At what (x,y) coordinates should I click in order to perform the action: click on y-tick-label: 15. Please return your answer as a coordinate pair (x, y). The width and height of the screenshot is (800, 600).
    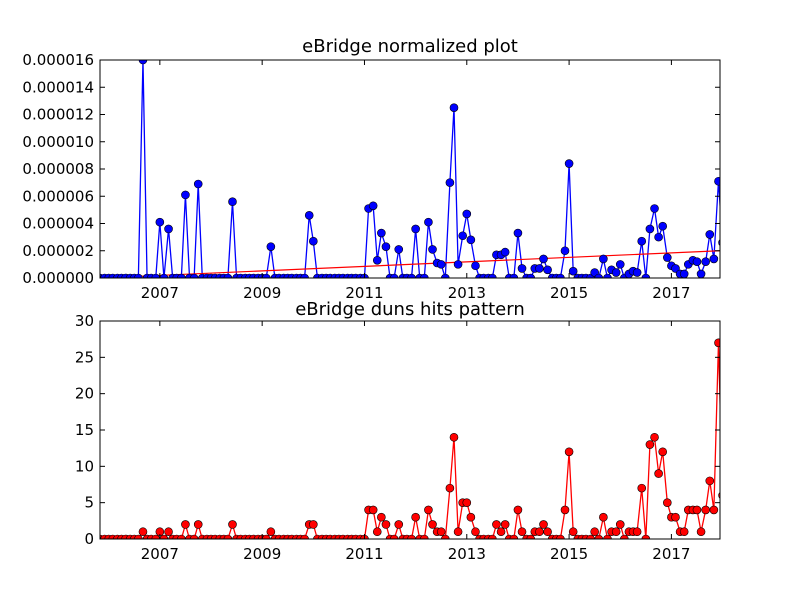
    Looking at the image, I should click on (84, 430).